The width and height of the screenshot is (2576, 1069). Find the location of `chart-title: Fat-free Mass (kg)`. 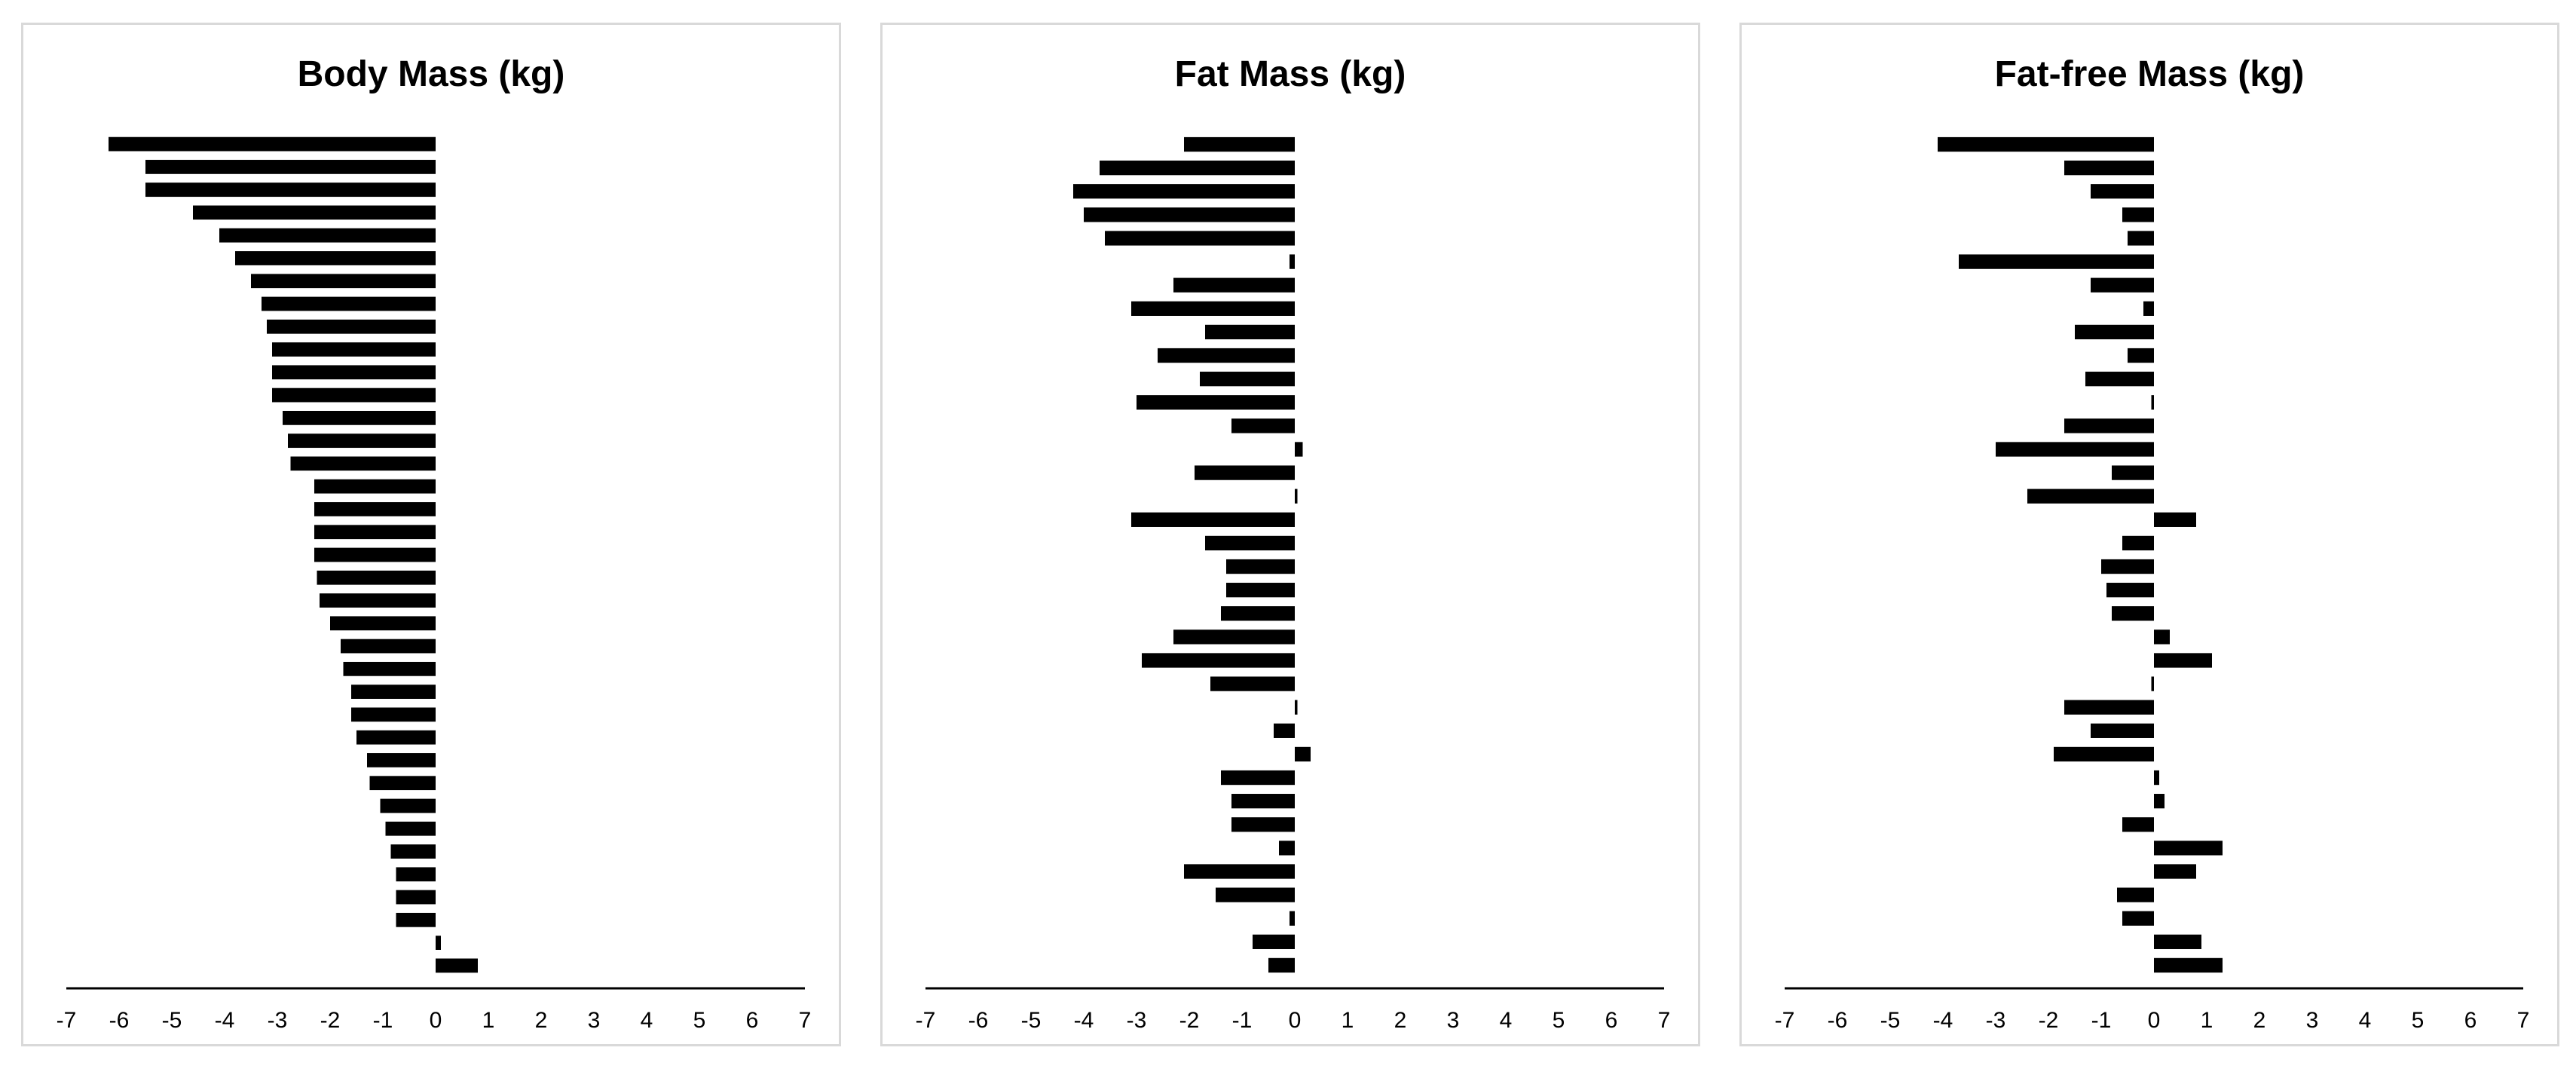

chart-title: Fat-free Mass (kg) is located at coordinates (2149, 74).